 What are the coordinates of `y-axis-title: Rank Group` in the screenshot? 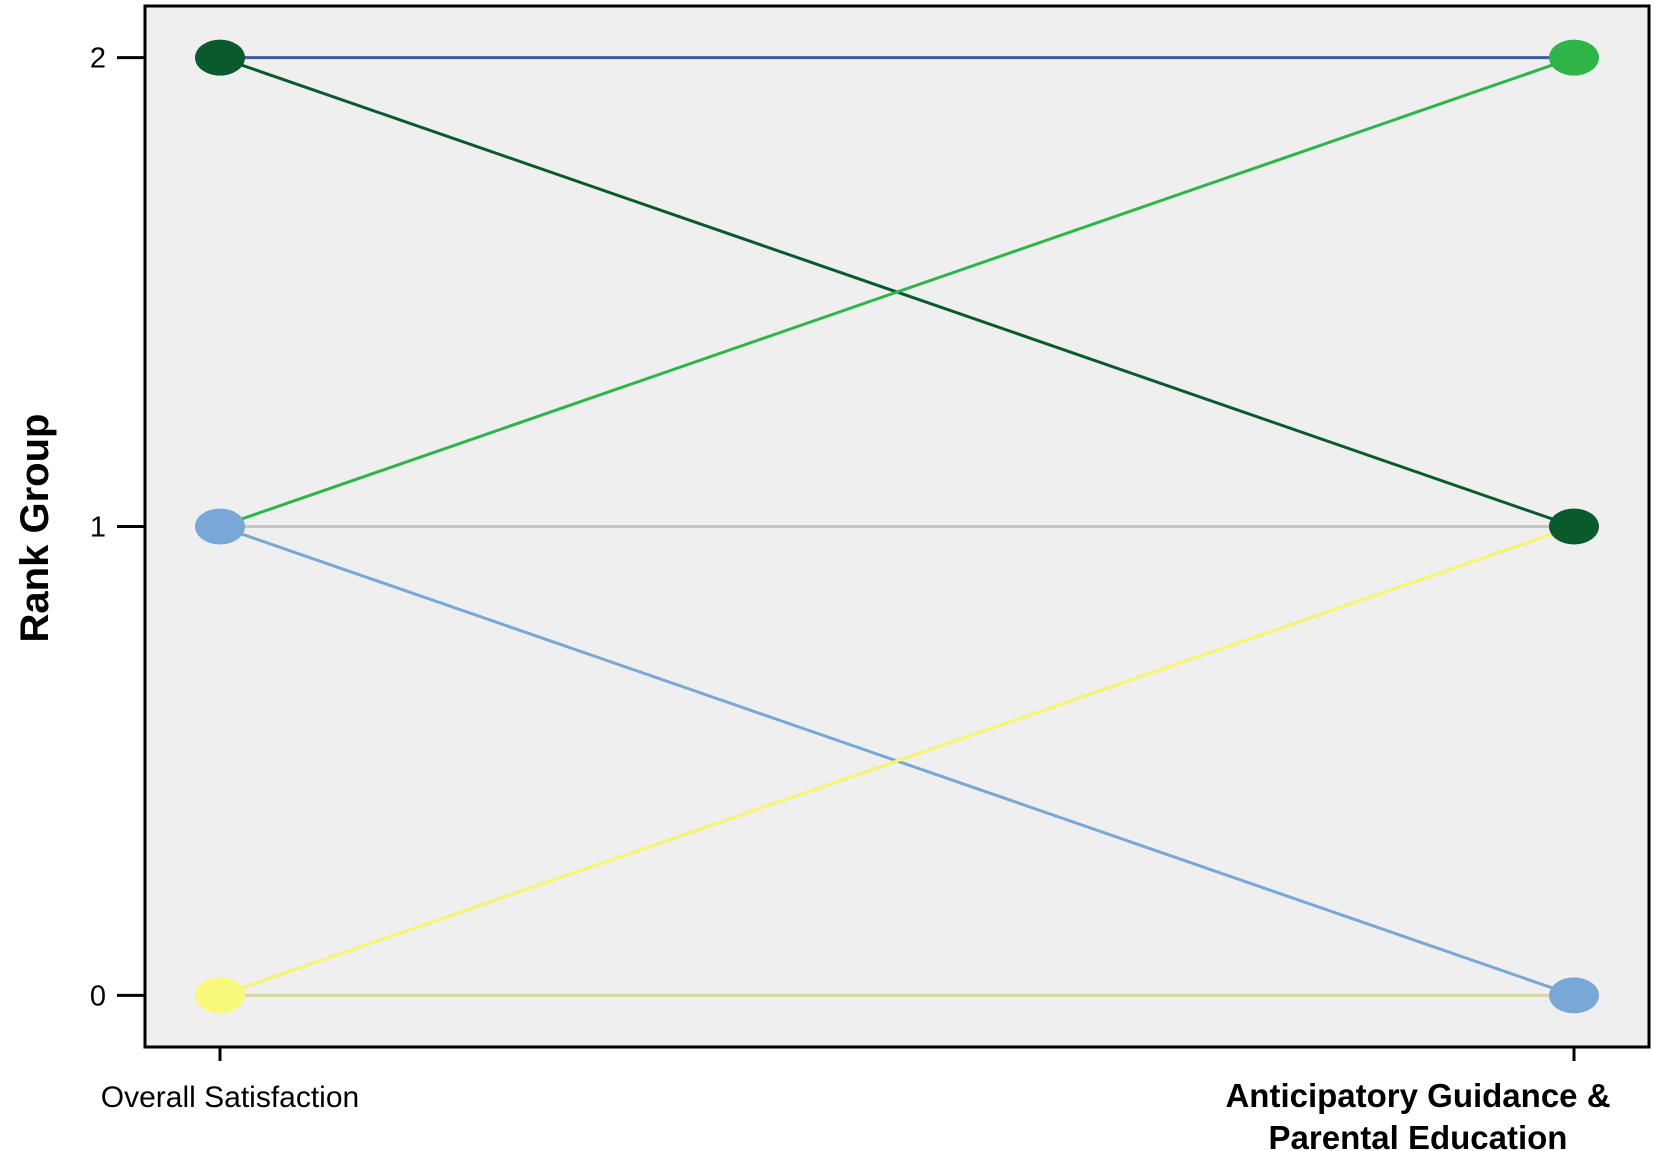 It's located at (35, 528).